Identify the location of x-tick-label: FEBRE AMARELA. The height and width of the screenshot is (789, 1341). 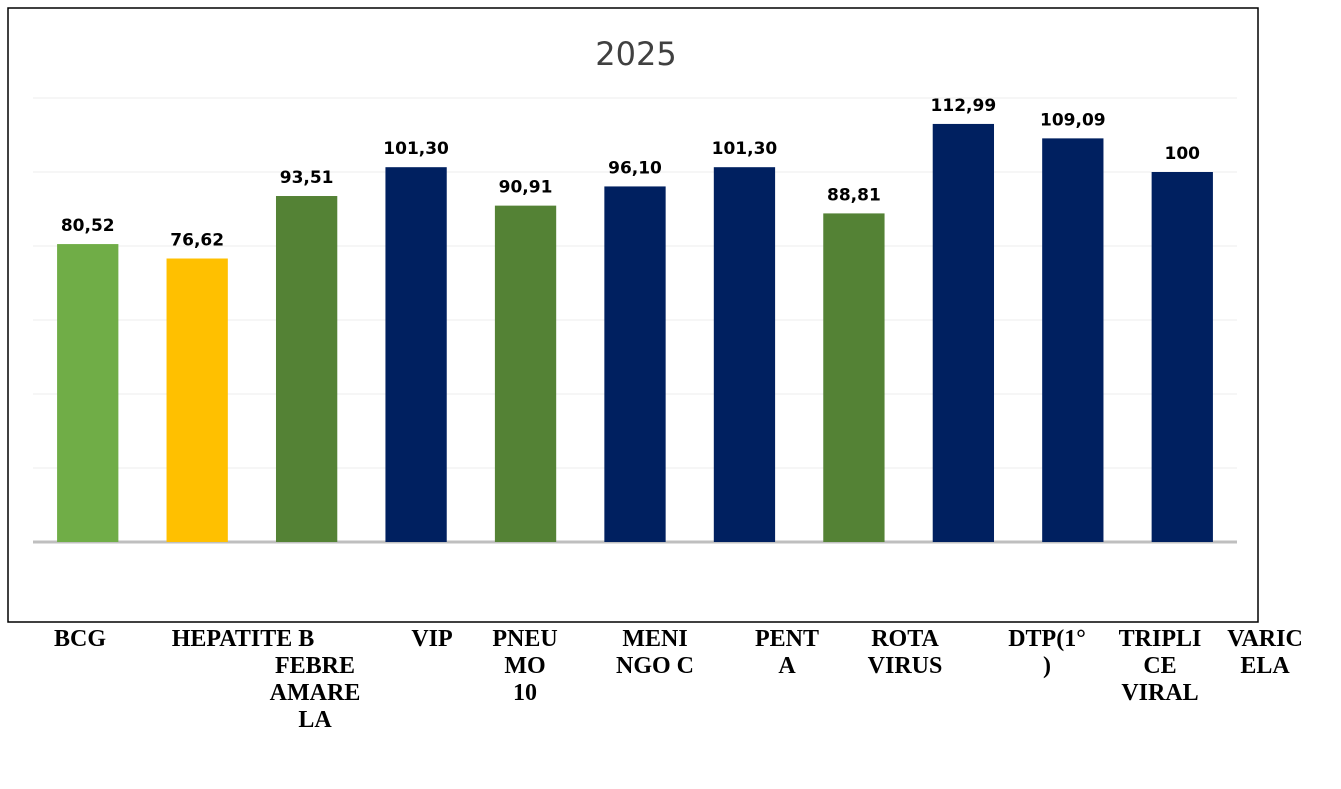
(315, 693).